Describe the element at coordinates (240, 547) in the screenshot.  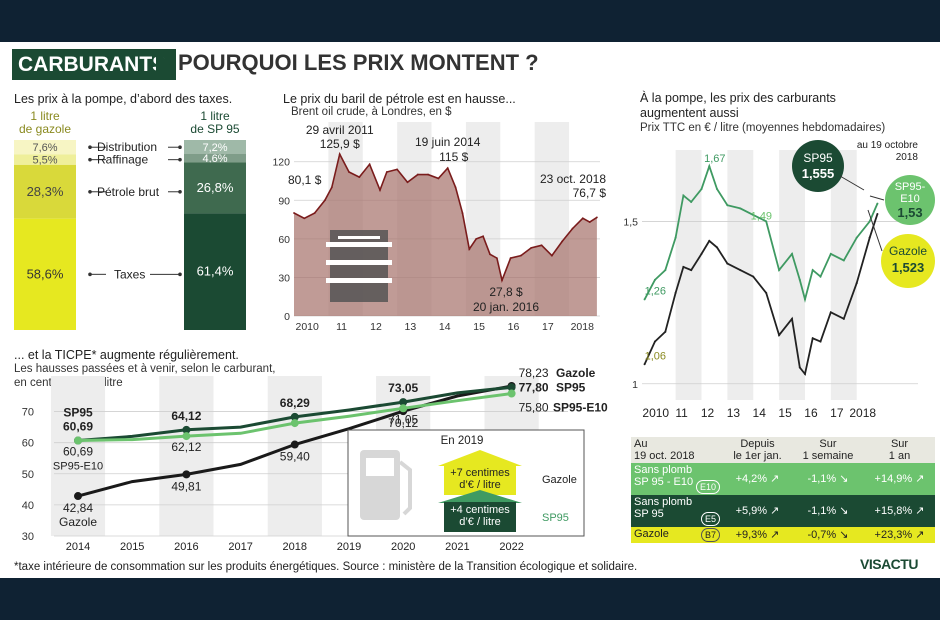
I see `x-tick-label: 2017` at that location.